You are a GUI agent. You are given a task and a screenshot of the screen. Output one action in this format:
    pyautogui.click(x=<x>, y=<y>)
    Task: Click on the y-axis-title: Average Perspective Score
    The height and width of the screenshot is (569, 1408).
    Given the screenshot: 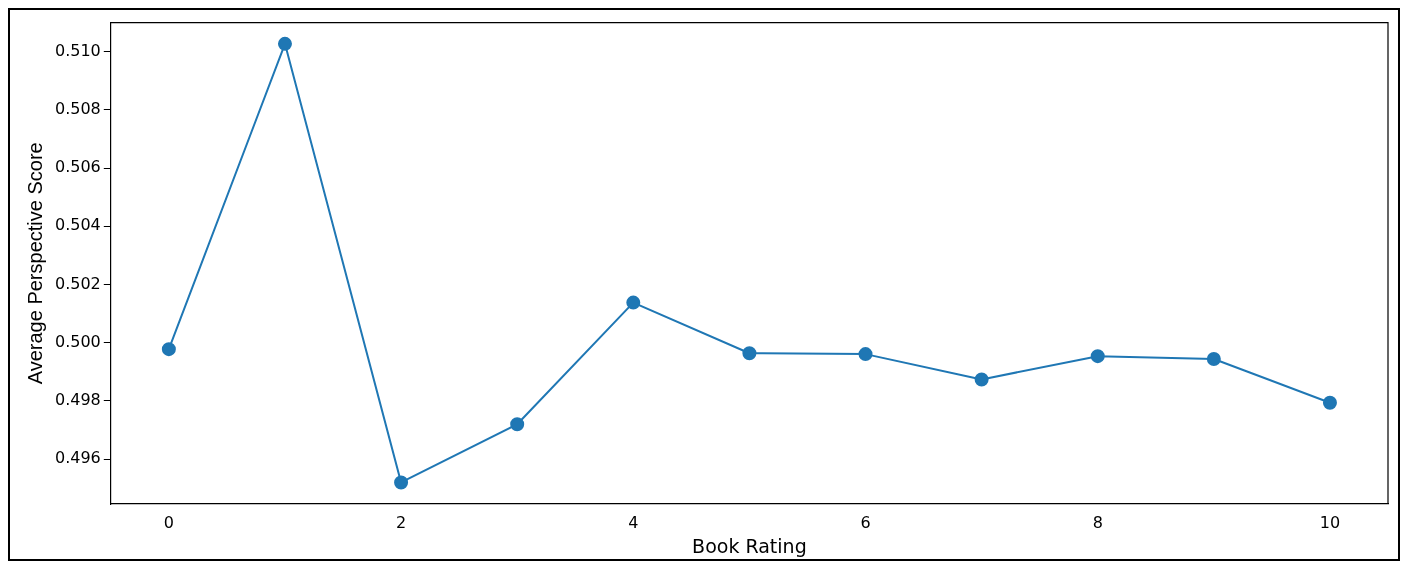 What is the action you would take?
    pyautogui.click(x=34, y=263)
    